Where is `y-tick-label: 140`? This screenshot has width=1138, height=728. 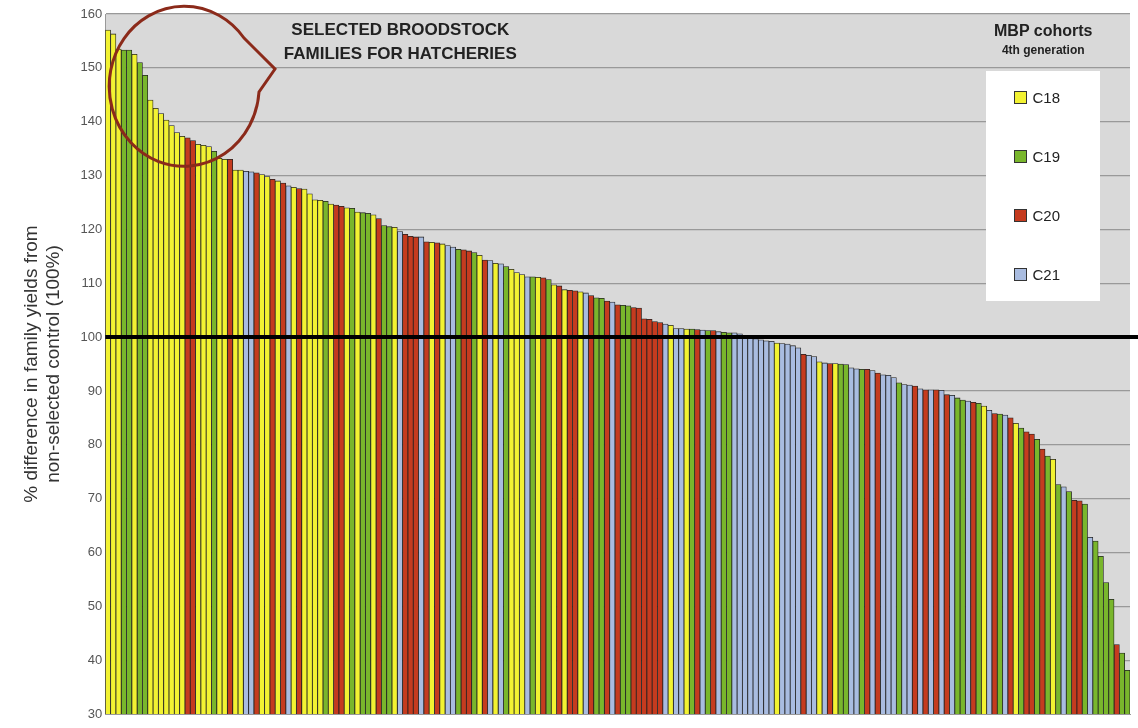 y-tick-label: 140 is located at coordinates (91, 121).